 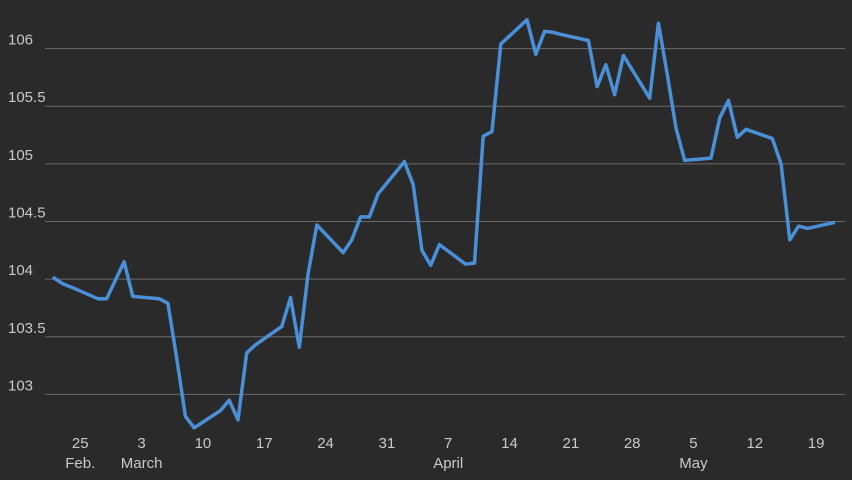 I want to click on x-tick-label: 31, so click(x=387, y=443).